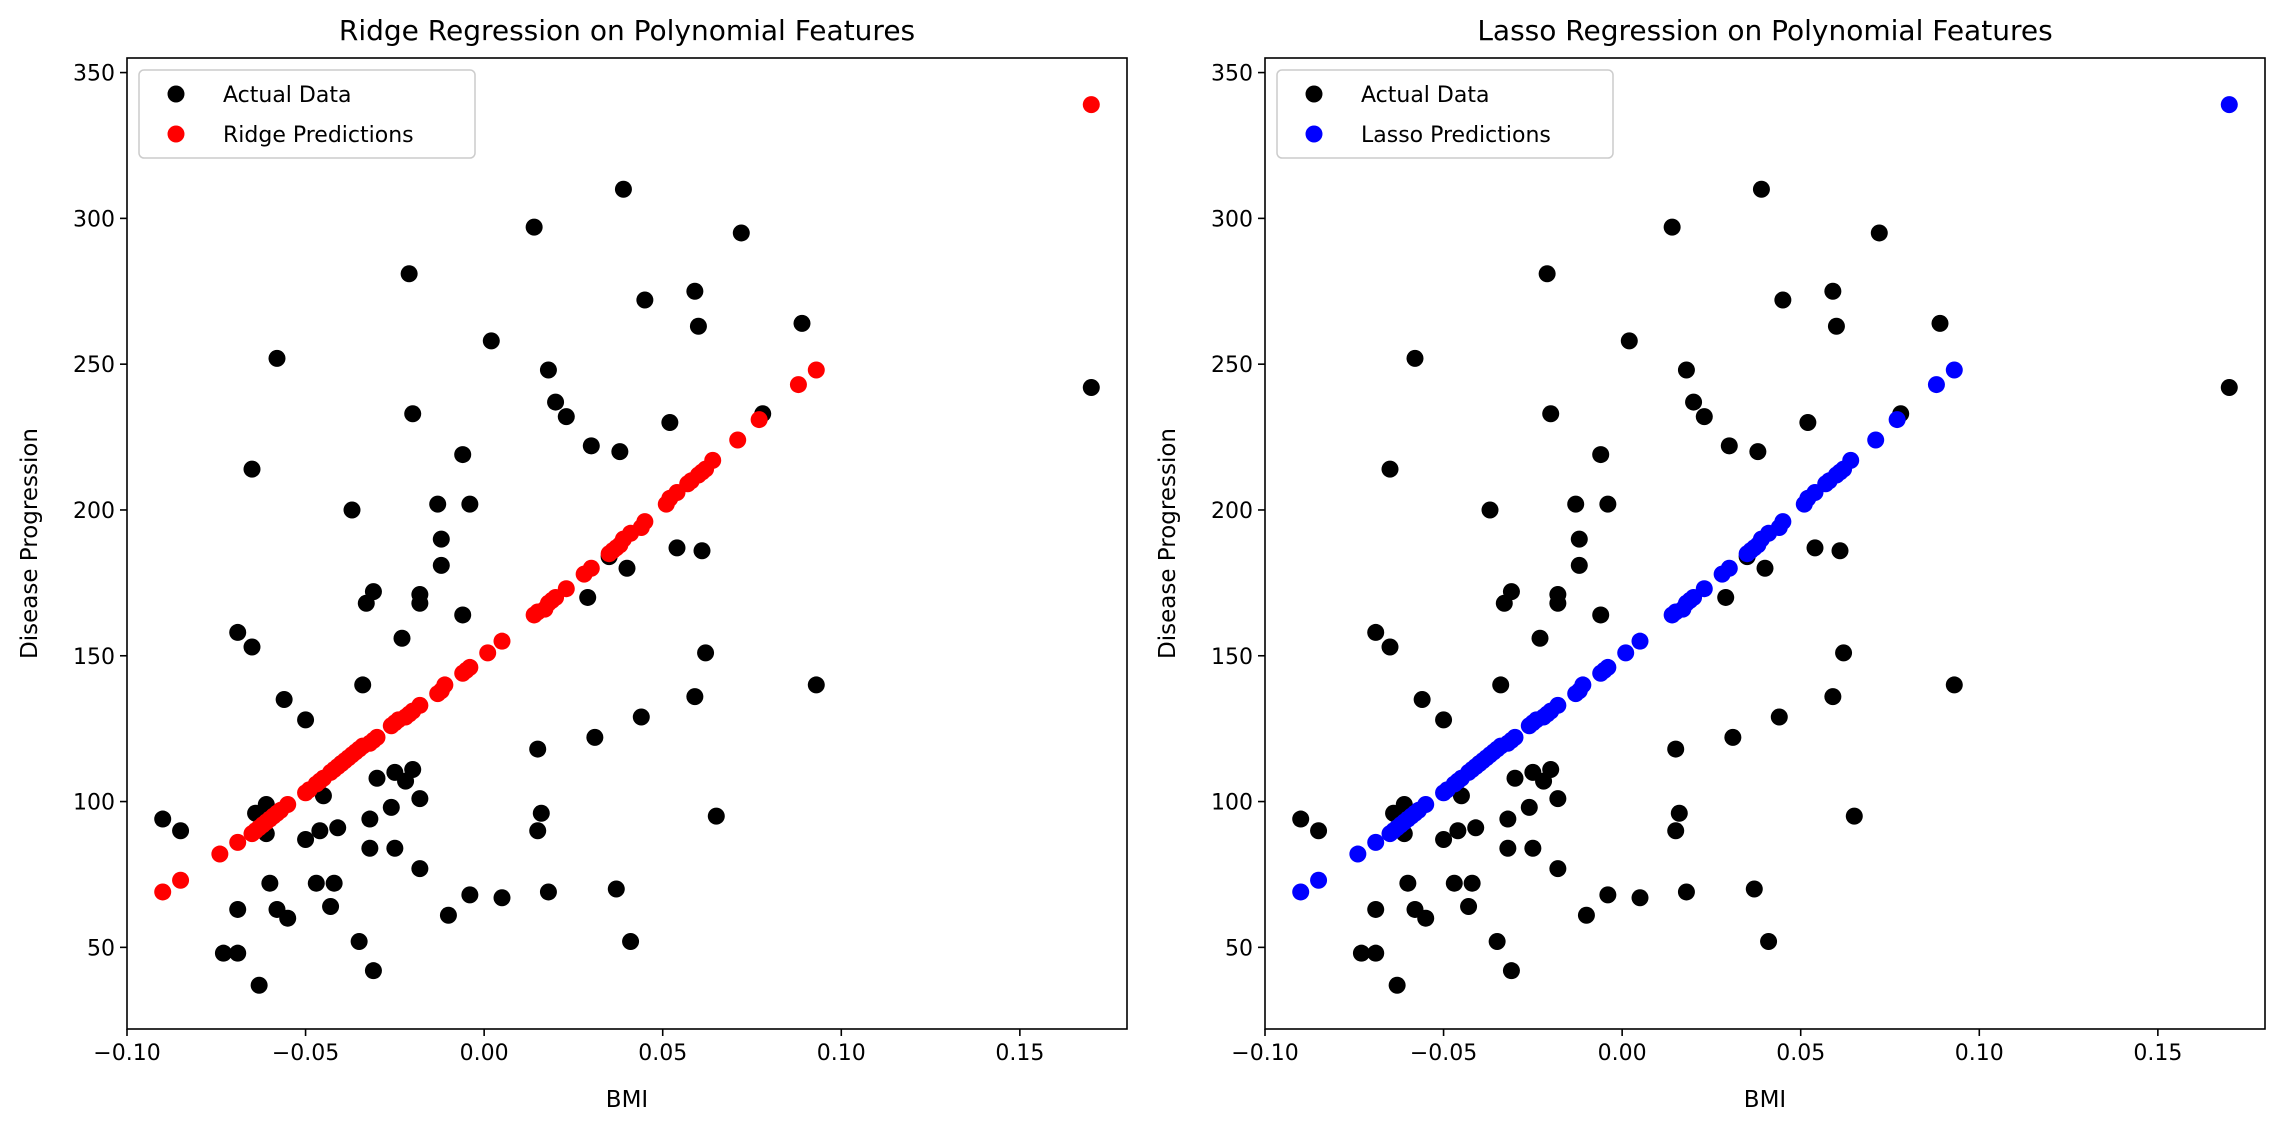  I want to click on y-axis-label: Disease Progression, so click(30, 543).